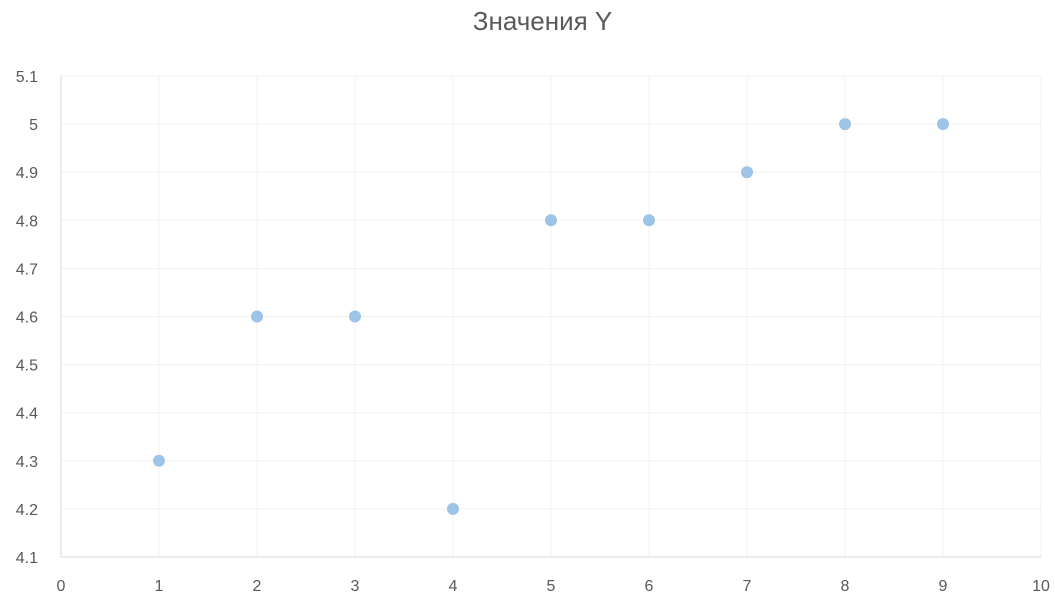 The height and width of the screenshot is (597, 1055). Describe the element at coordinates (33, 125) in the screenshot. I see `y-tick-label: 5` at that location.